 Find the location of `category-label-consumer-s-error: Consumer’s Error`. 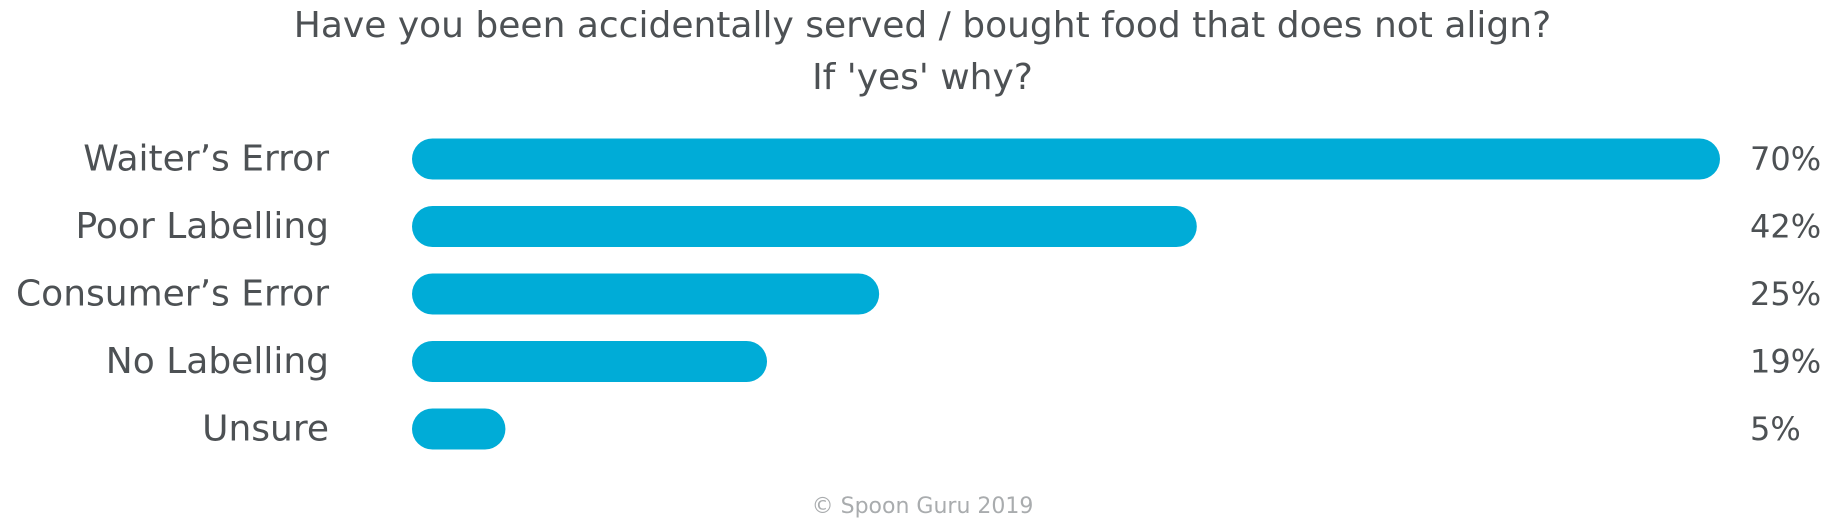

category-label-consumer-s-error: Consumer’s Error is located at coordinates (172, 294).